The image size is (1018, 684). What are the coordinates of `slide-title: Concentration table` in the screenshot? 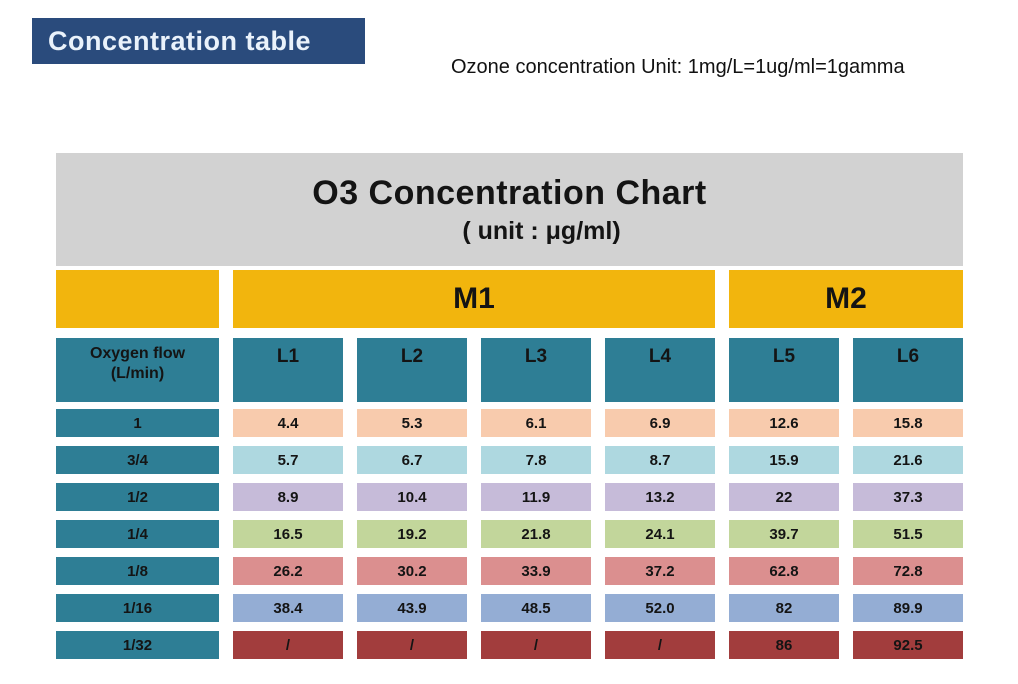 It's located at (180, 40).